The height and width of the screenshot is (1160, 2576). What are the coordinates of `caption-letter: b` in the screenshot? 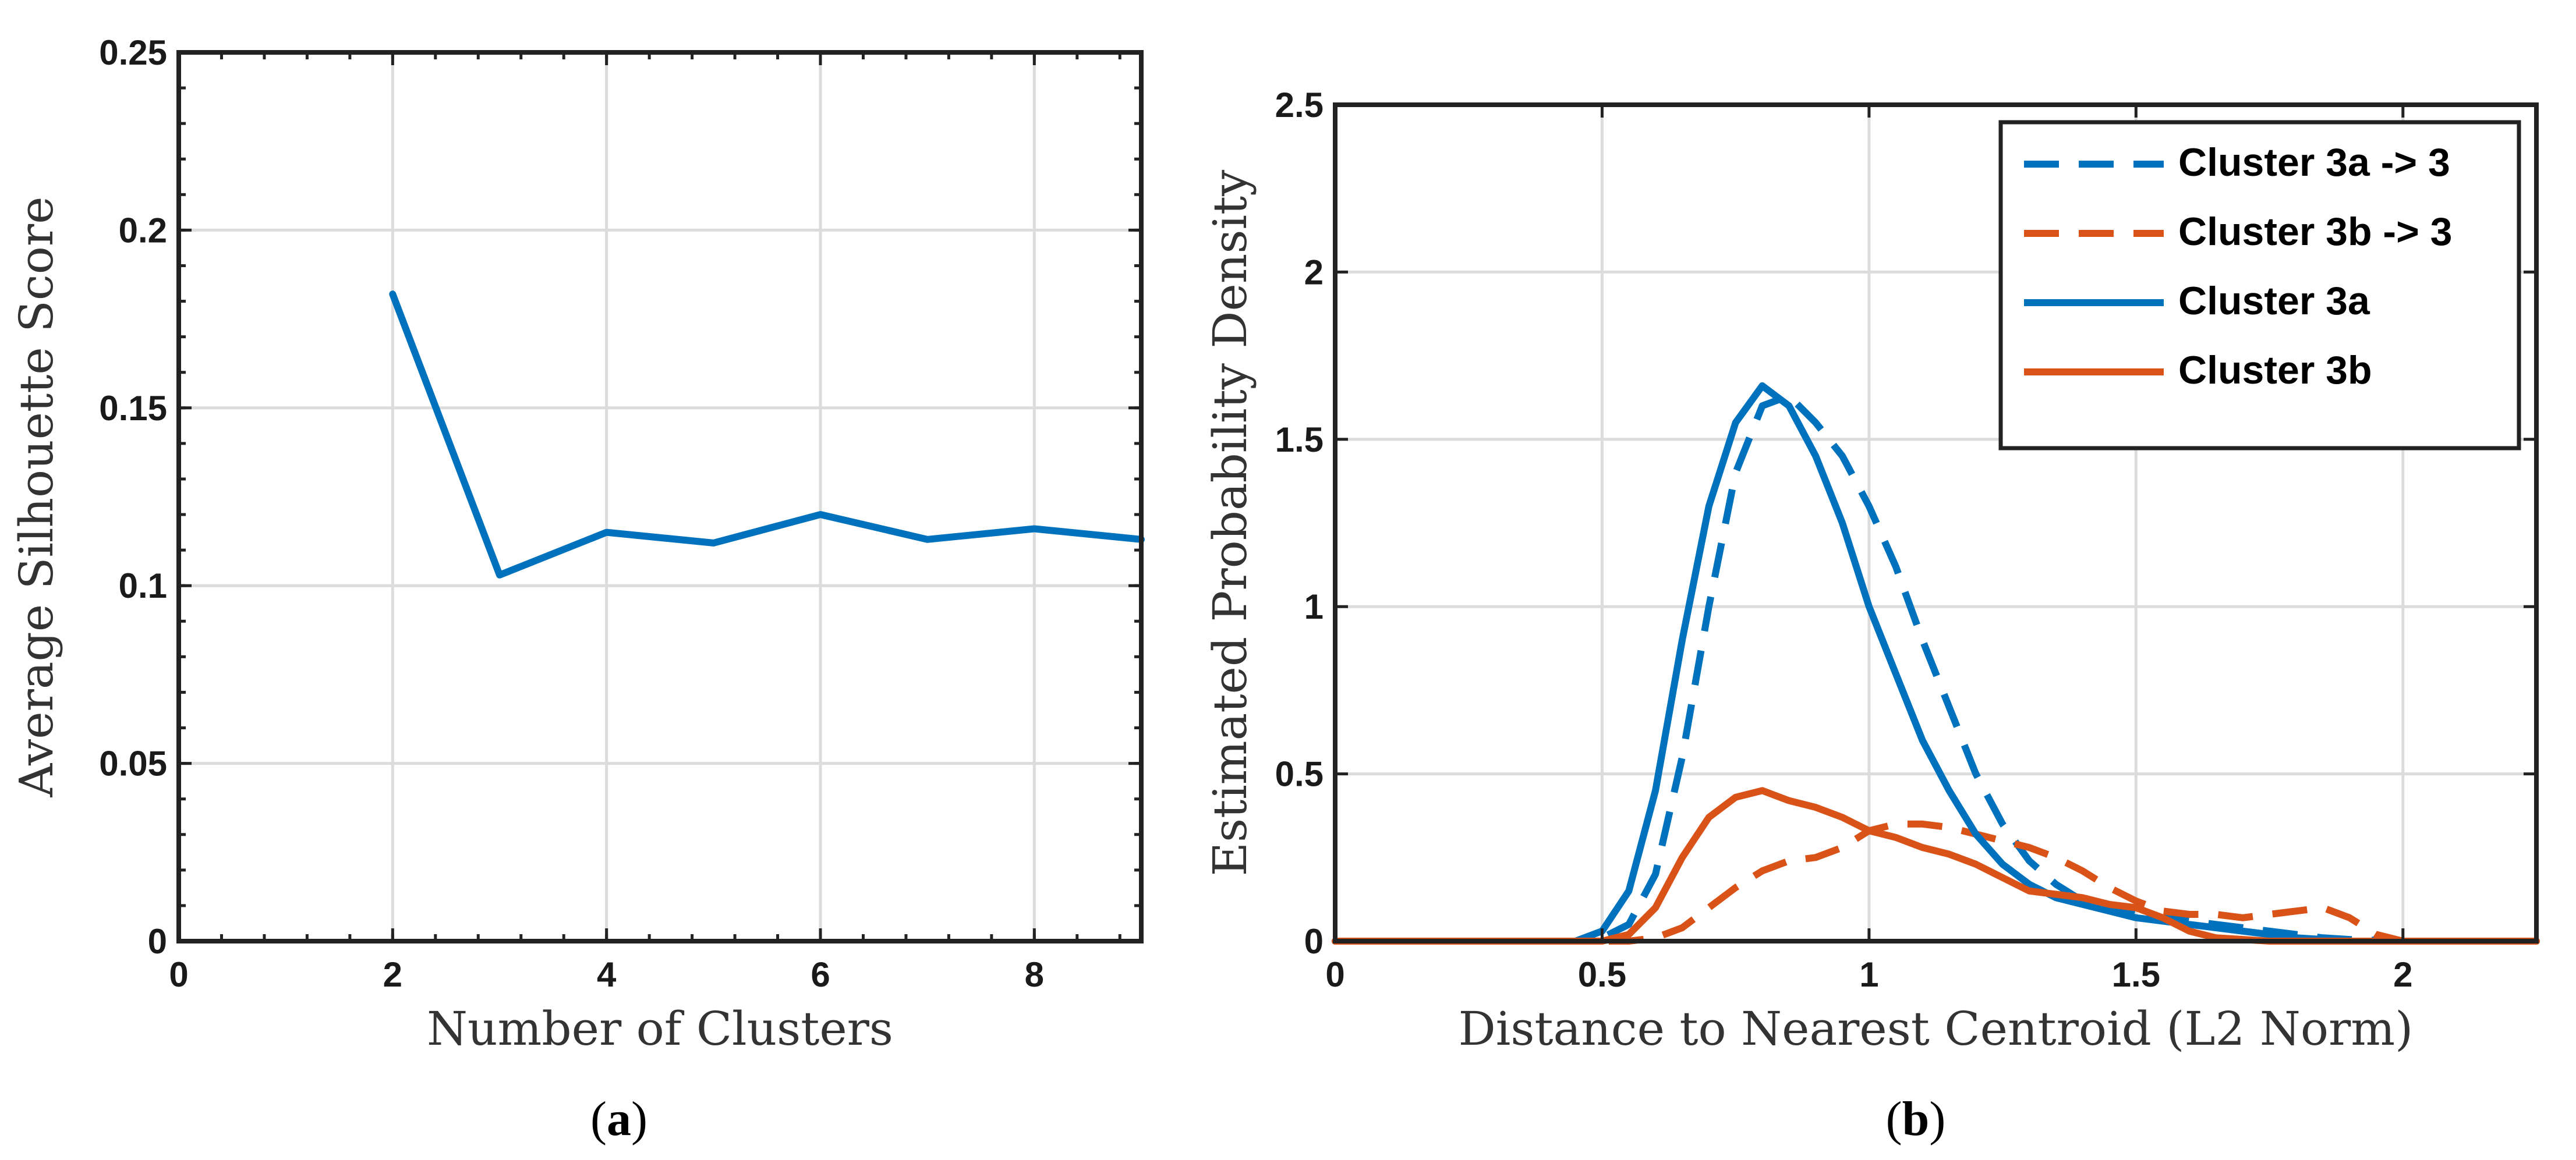 It's located at (1916, 1119).